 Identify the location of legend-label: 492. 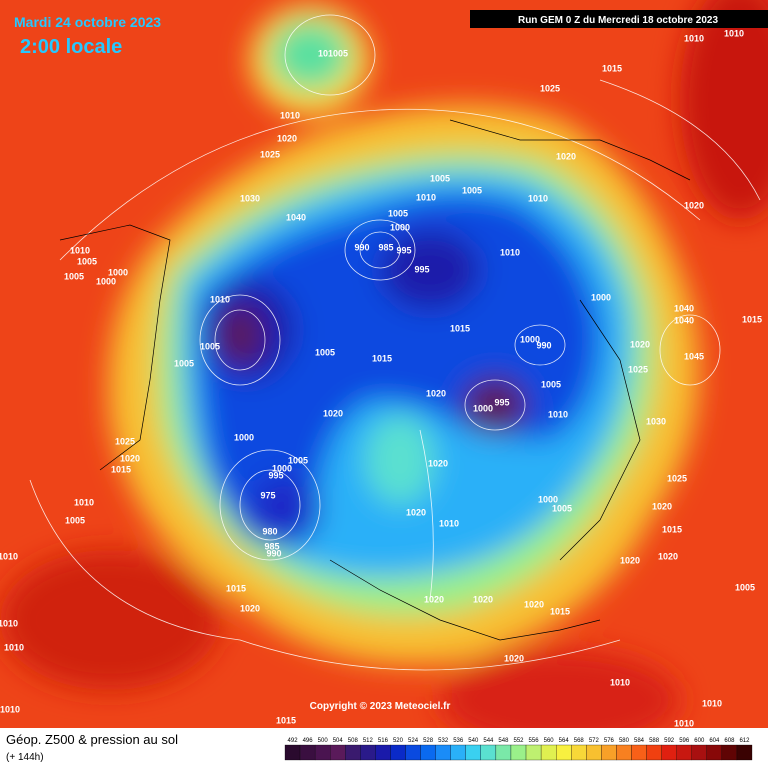
(293, 741).